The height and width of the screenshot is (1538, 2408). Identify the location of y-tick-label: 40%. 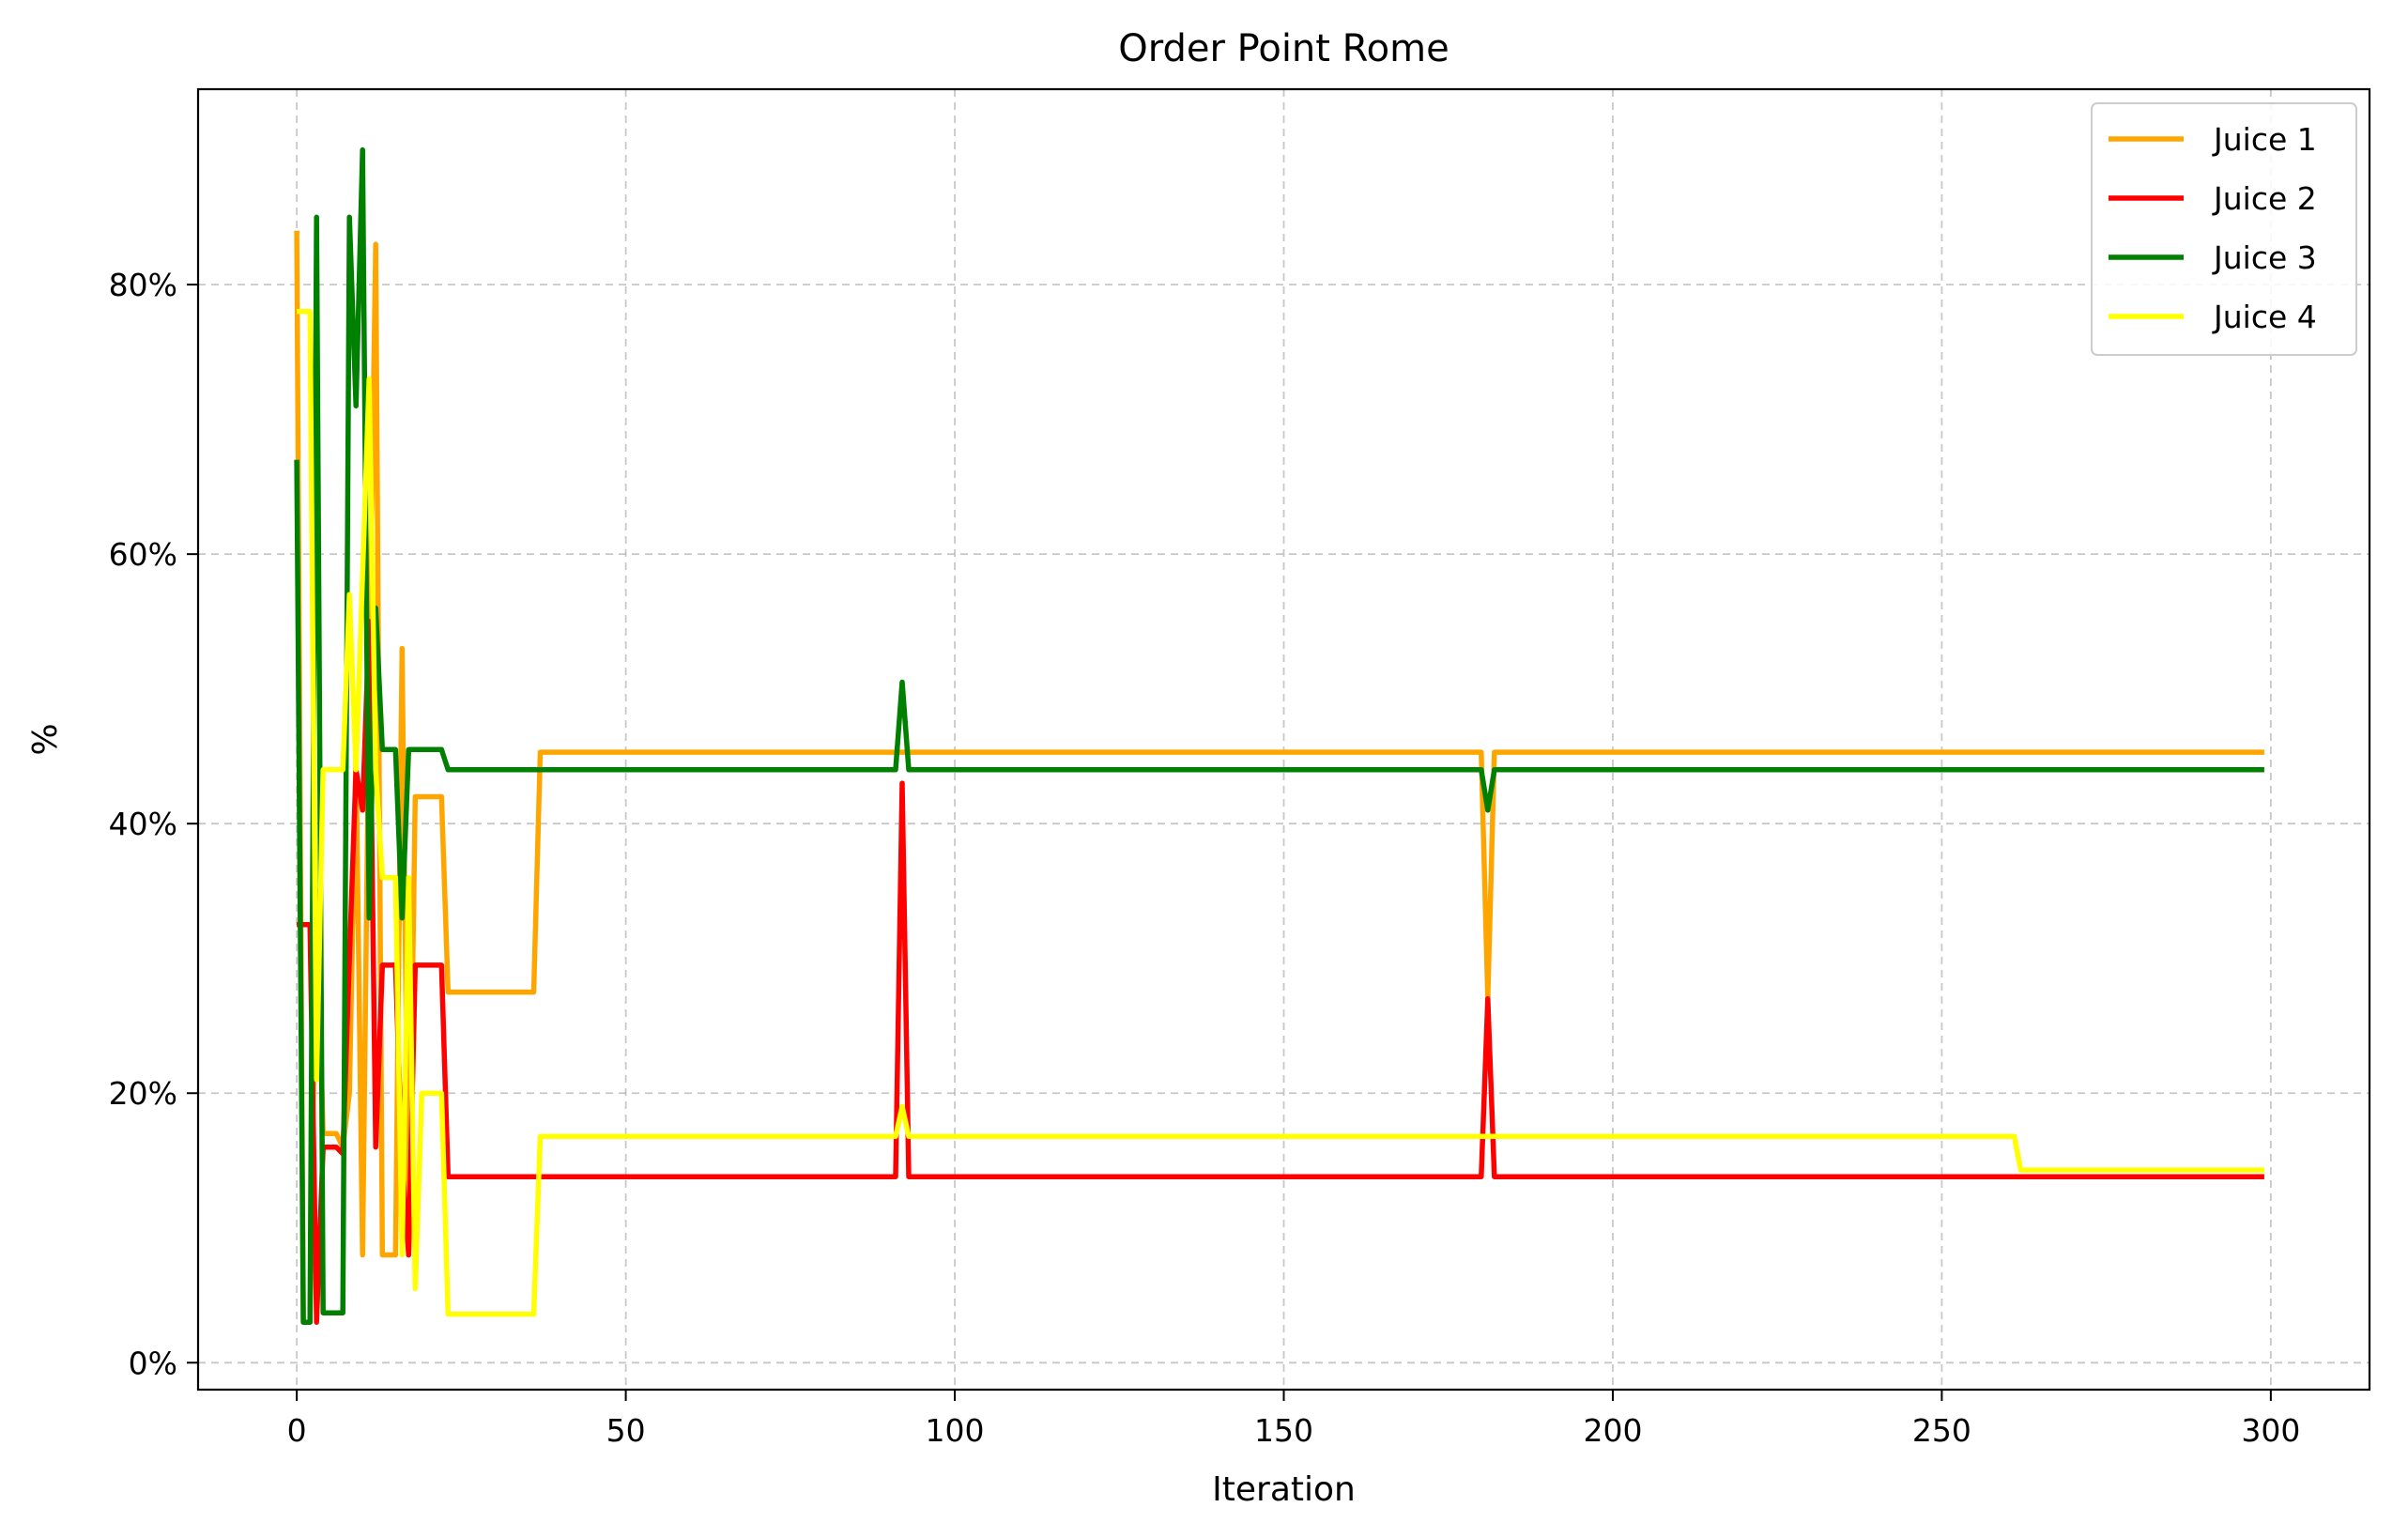
(143, 824).